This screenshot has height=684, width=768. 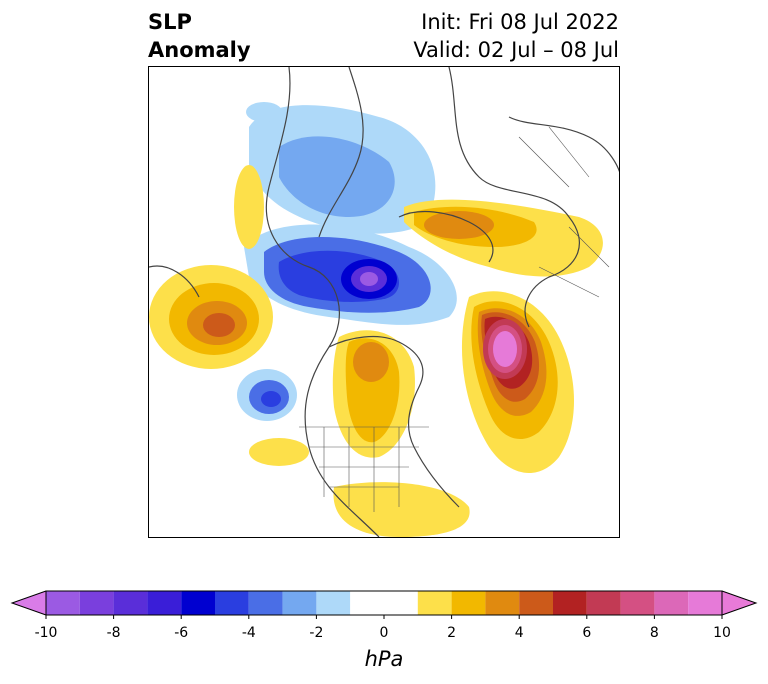 I want to click on colorbar-under-arrow, so click(x=29, y=603).